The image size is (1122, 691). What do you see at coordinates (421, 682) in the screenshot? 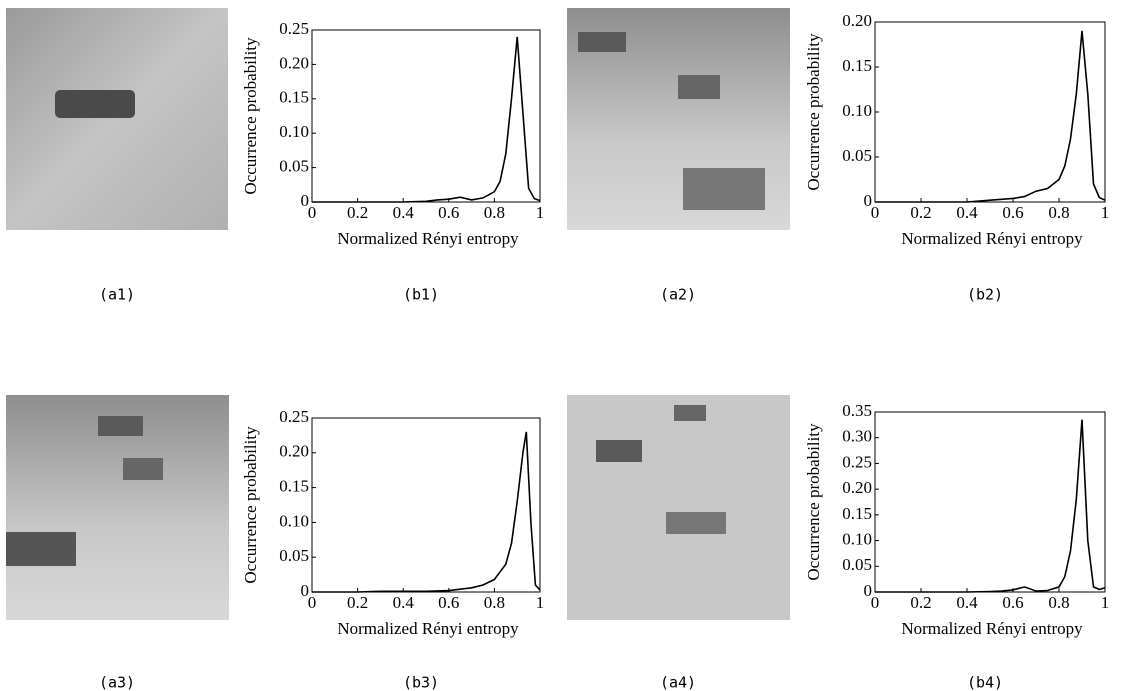
I see `chart-caption: (b3)` at bounding box center [421, 682].